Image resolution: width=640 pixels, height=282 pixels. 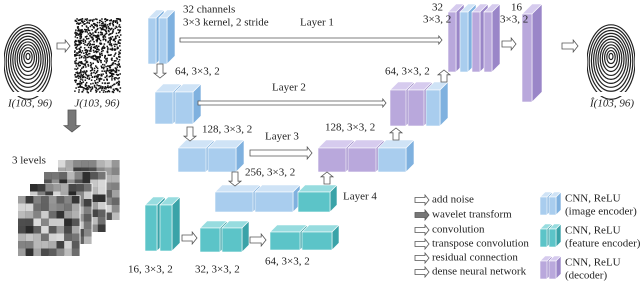 I want to click on block-side, so click(x=171, y=37).